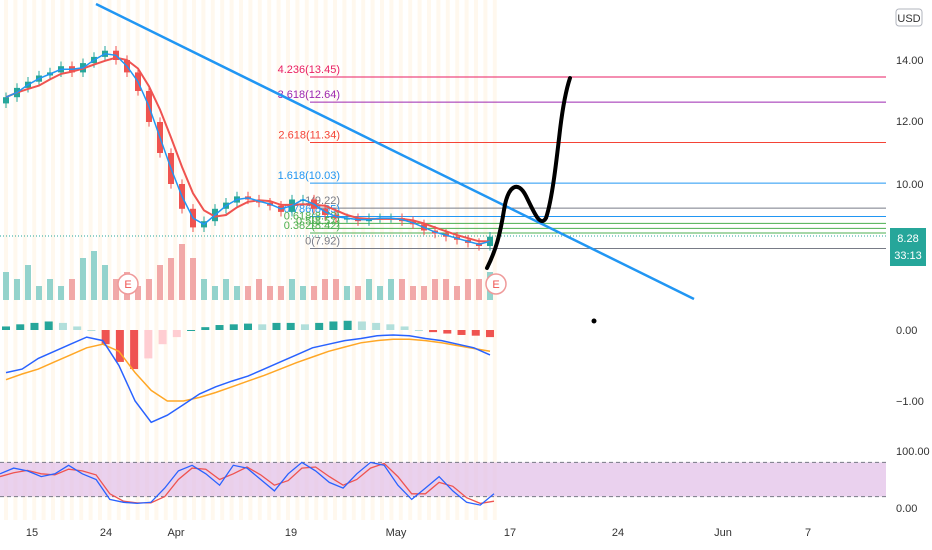 The image size is (932, 550). I want to click on fib-level-label: 4.236(13.45), so click(309, 70).